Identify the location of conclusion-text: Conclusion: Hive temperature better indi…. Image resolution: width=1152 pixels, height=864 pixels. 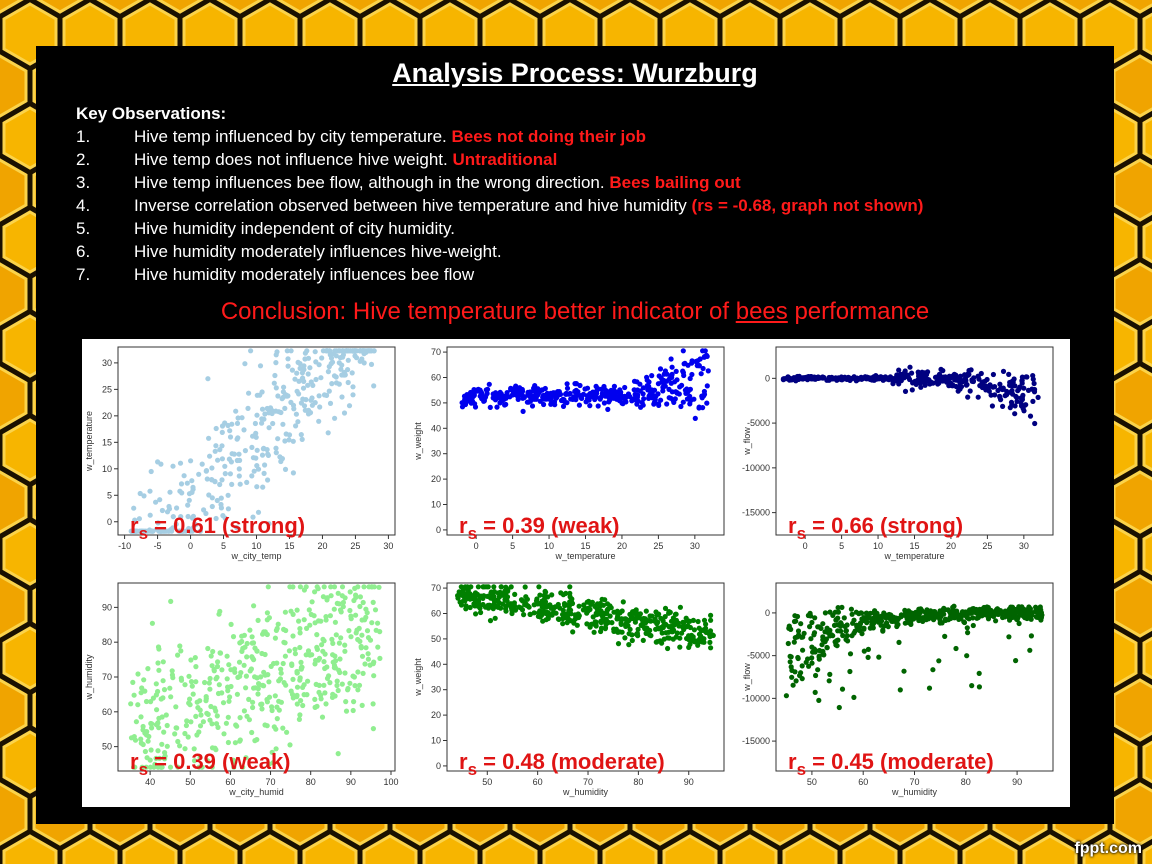
(575, 311).